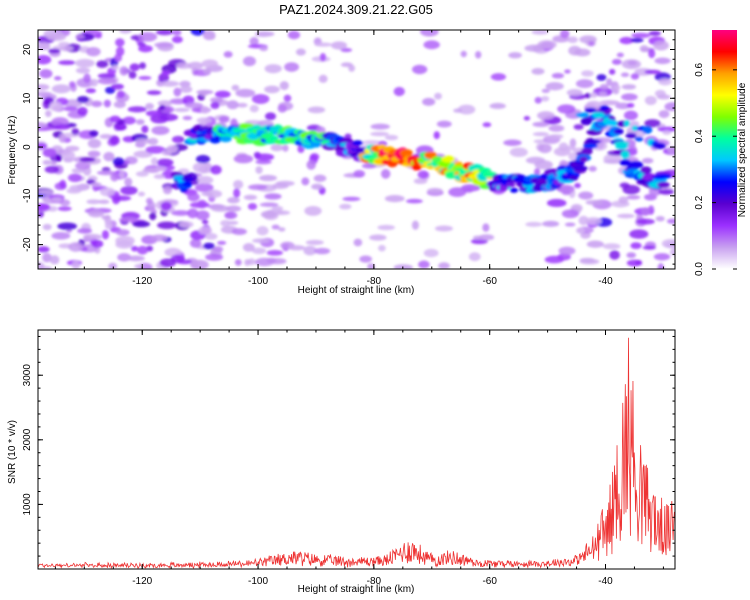 This screenshot has height=600, width=750. I want to click on snr-x-tick-label: -120, so click(142, 581).